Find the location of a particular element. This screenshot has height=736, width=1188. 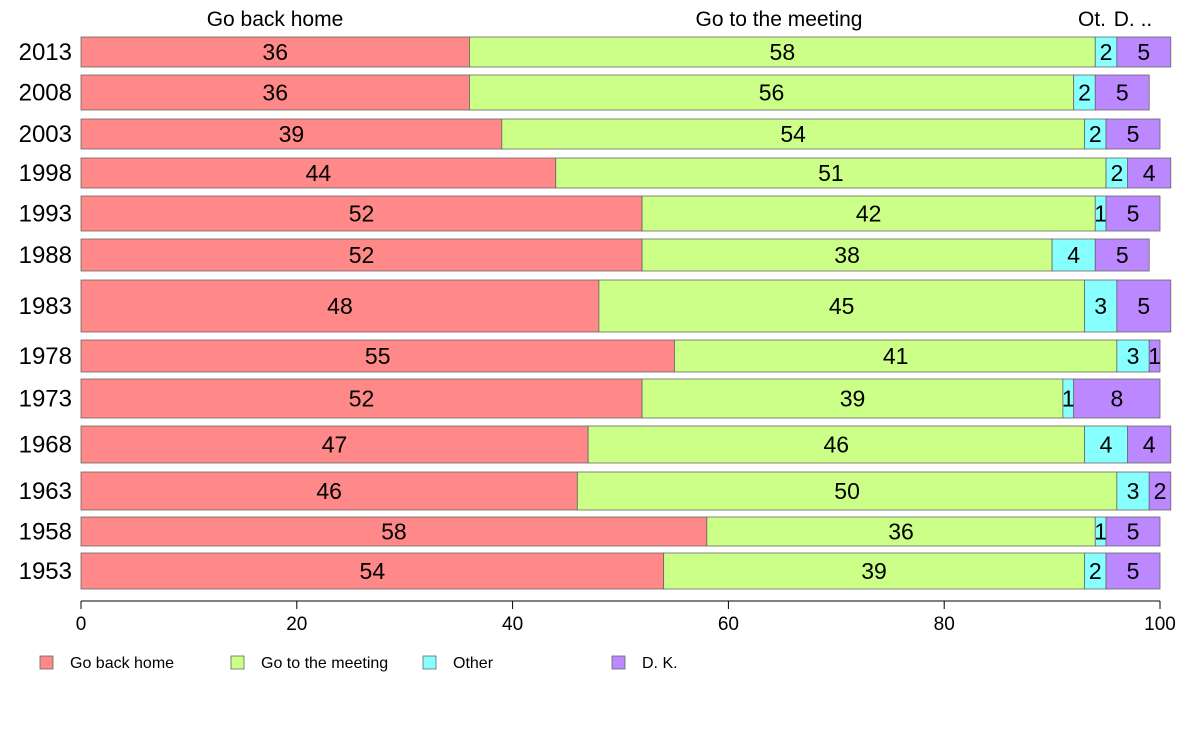

data-label: 41 is located at coordinates (896, 356).